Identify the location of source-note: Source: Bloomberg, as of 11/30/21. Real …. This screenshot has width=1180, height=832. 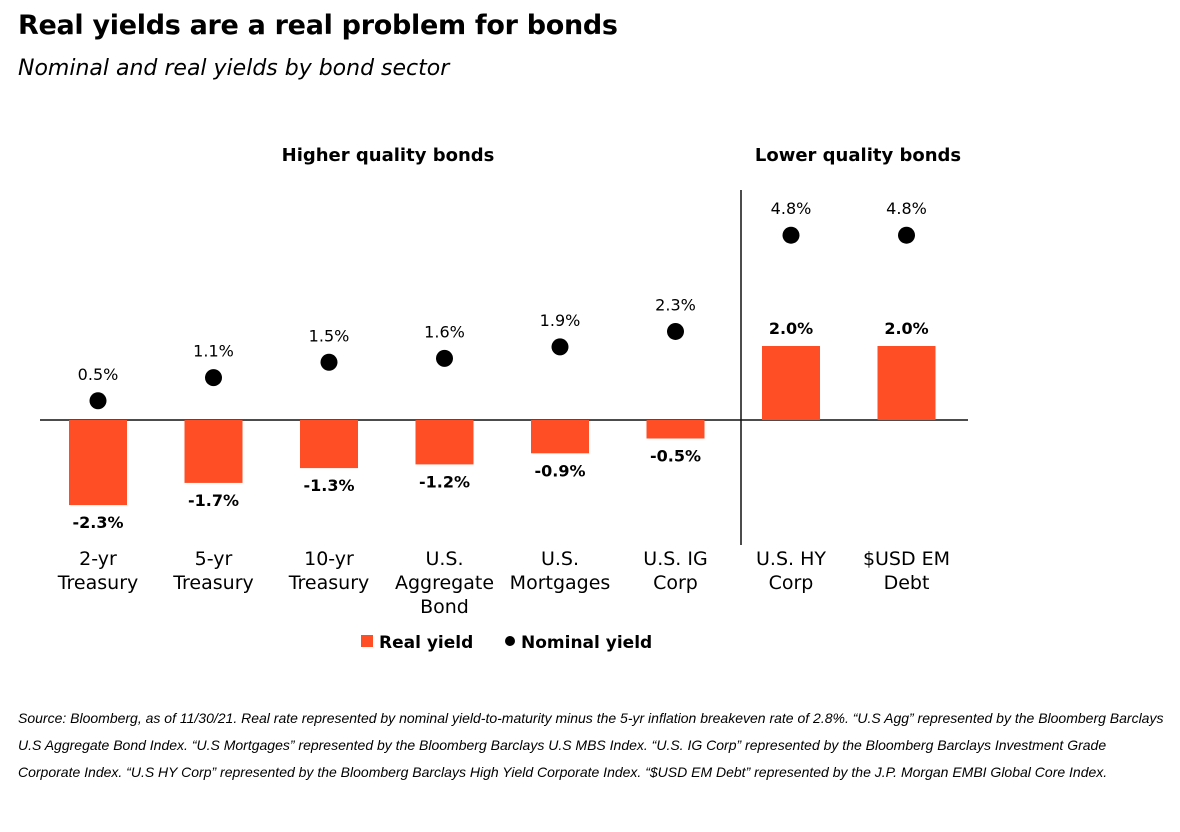
(591, 745).